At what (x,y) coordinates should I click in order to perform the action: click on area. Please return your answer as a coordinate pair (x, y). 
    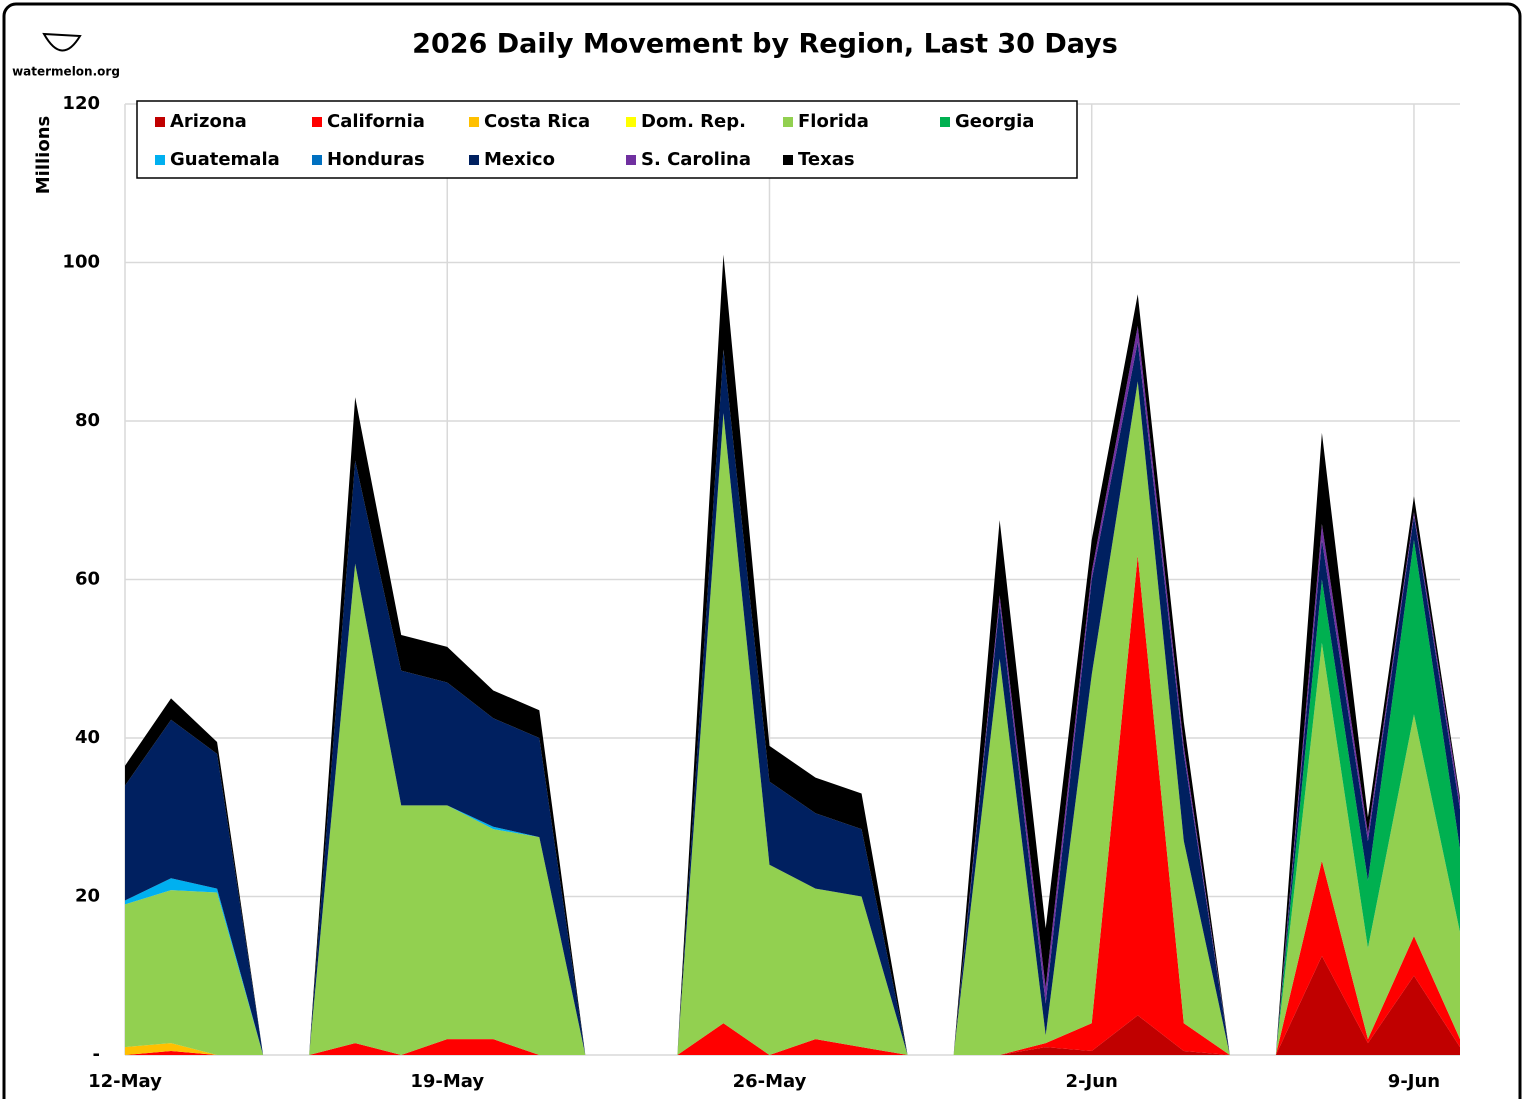
    Looking at the image, I should click on (792, 1005).